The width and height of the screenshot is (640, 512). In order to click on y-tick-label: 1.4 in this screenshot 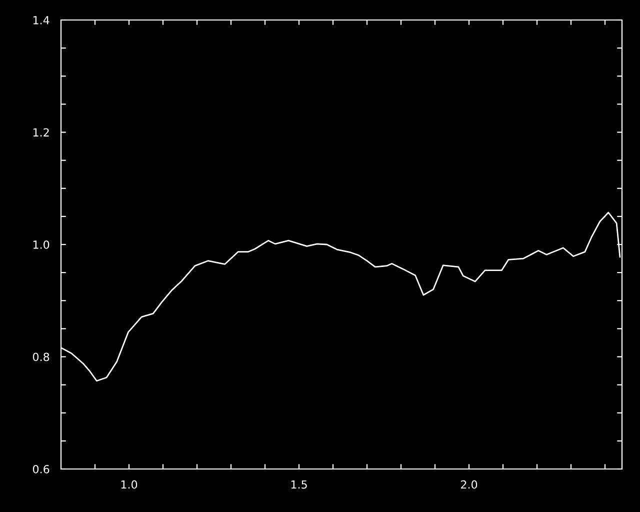, I will do `click(41, 20)`.